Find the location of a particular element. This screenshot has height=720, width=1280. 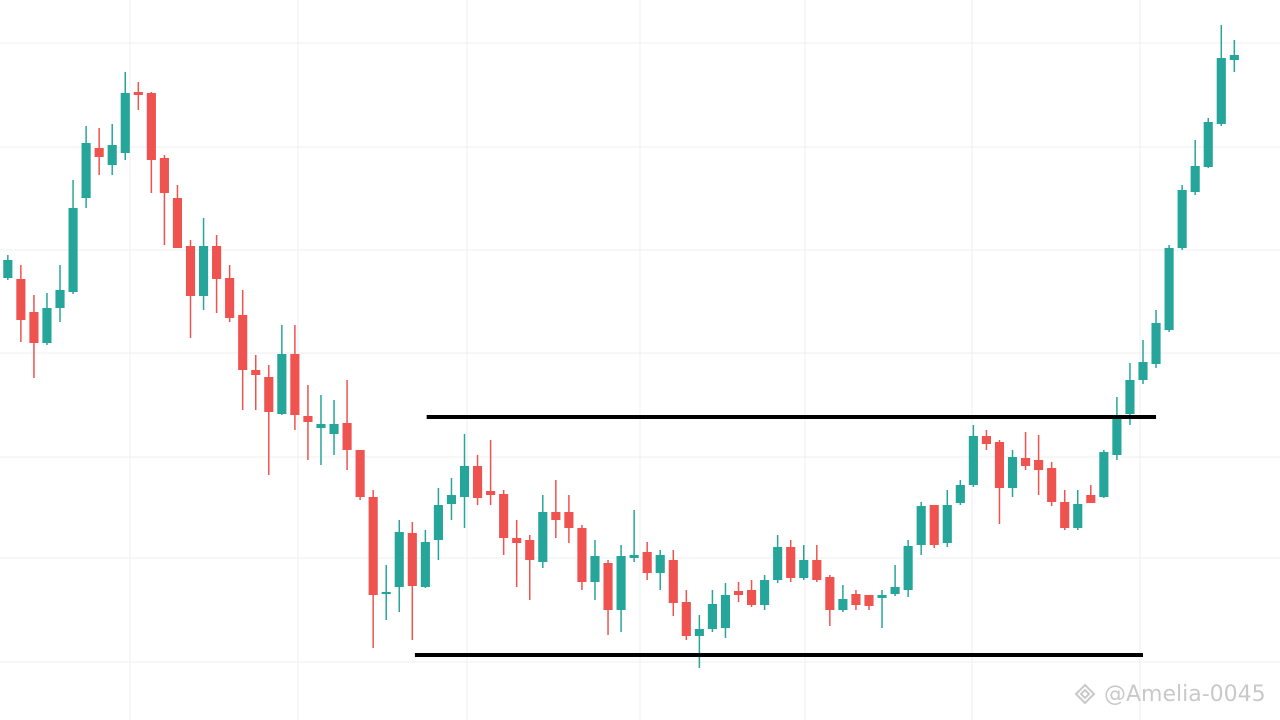

icon is located at coordinates (1085, 694).